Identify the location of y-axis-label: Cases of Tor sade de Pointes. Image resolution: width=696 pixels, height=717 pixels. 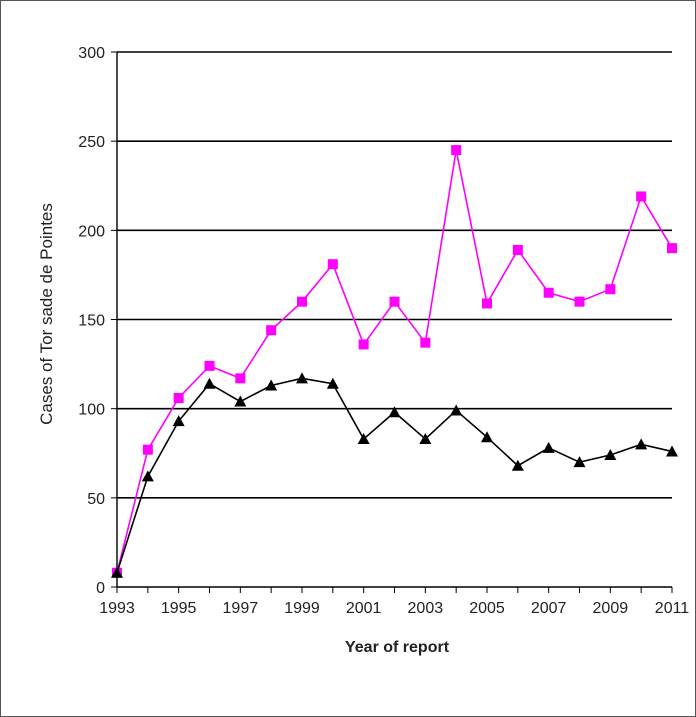
(46, 314).